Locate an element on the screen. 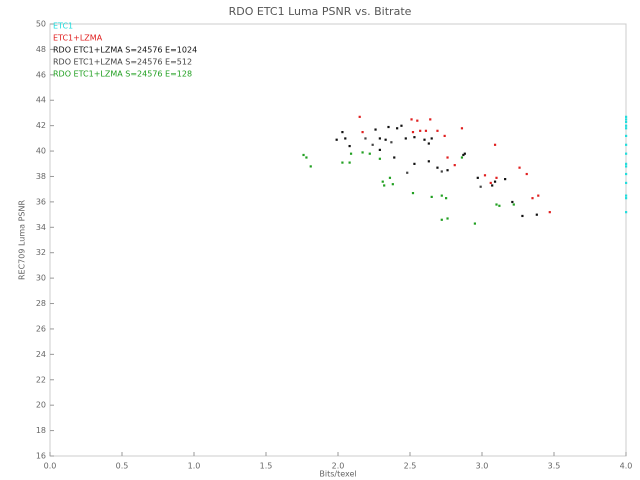  y-axis-label: REC709 Luma PSNR is located at coordinates (22, 240).